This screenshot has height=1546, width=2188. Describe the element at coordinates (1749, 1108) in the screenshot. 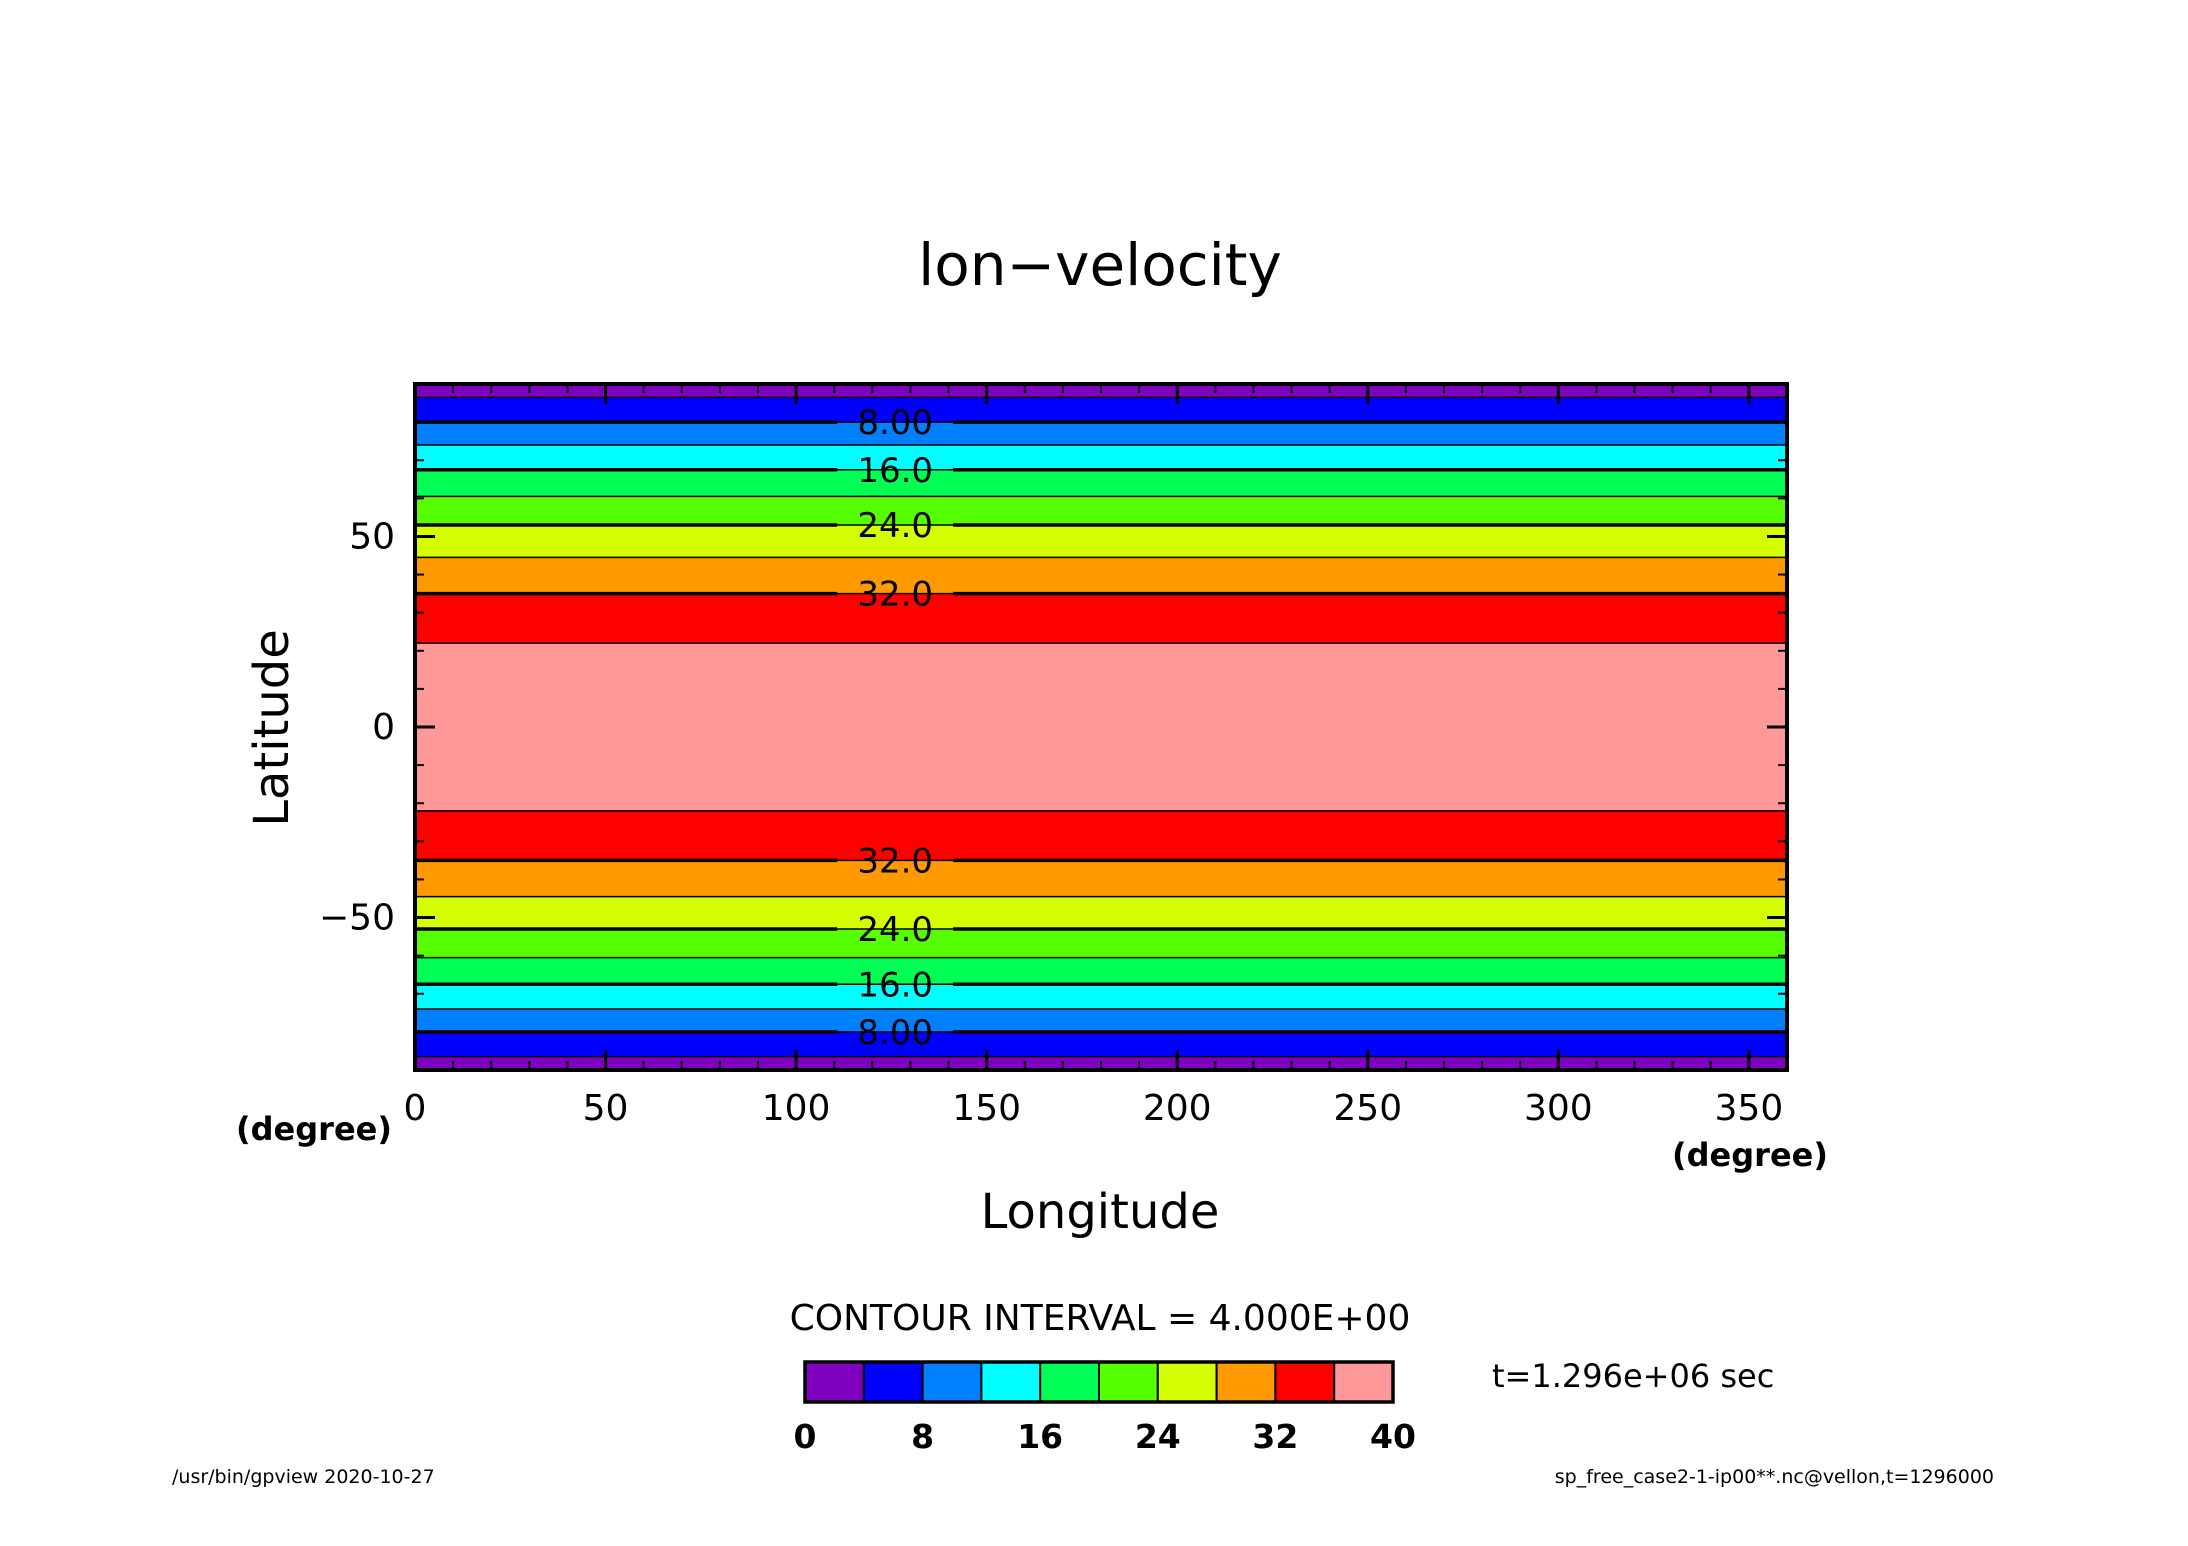

I see `x-tick-label: 350` at that location.